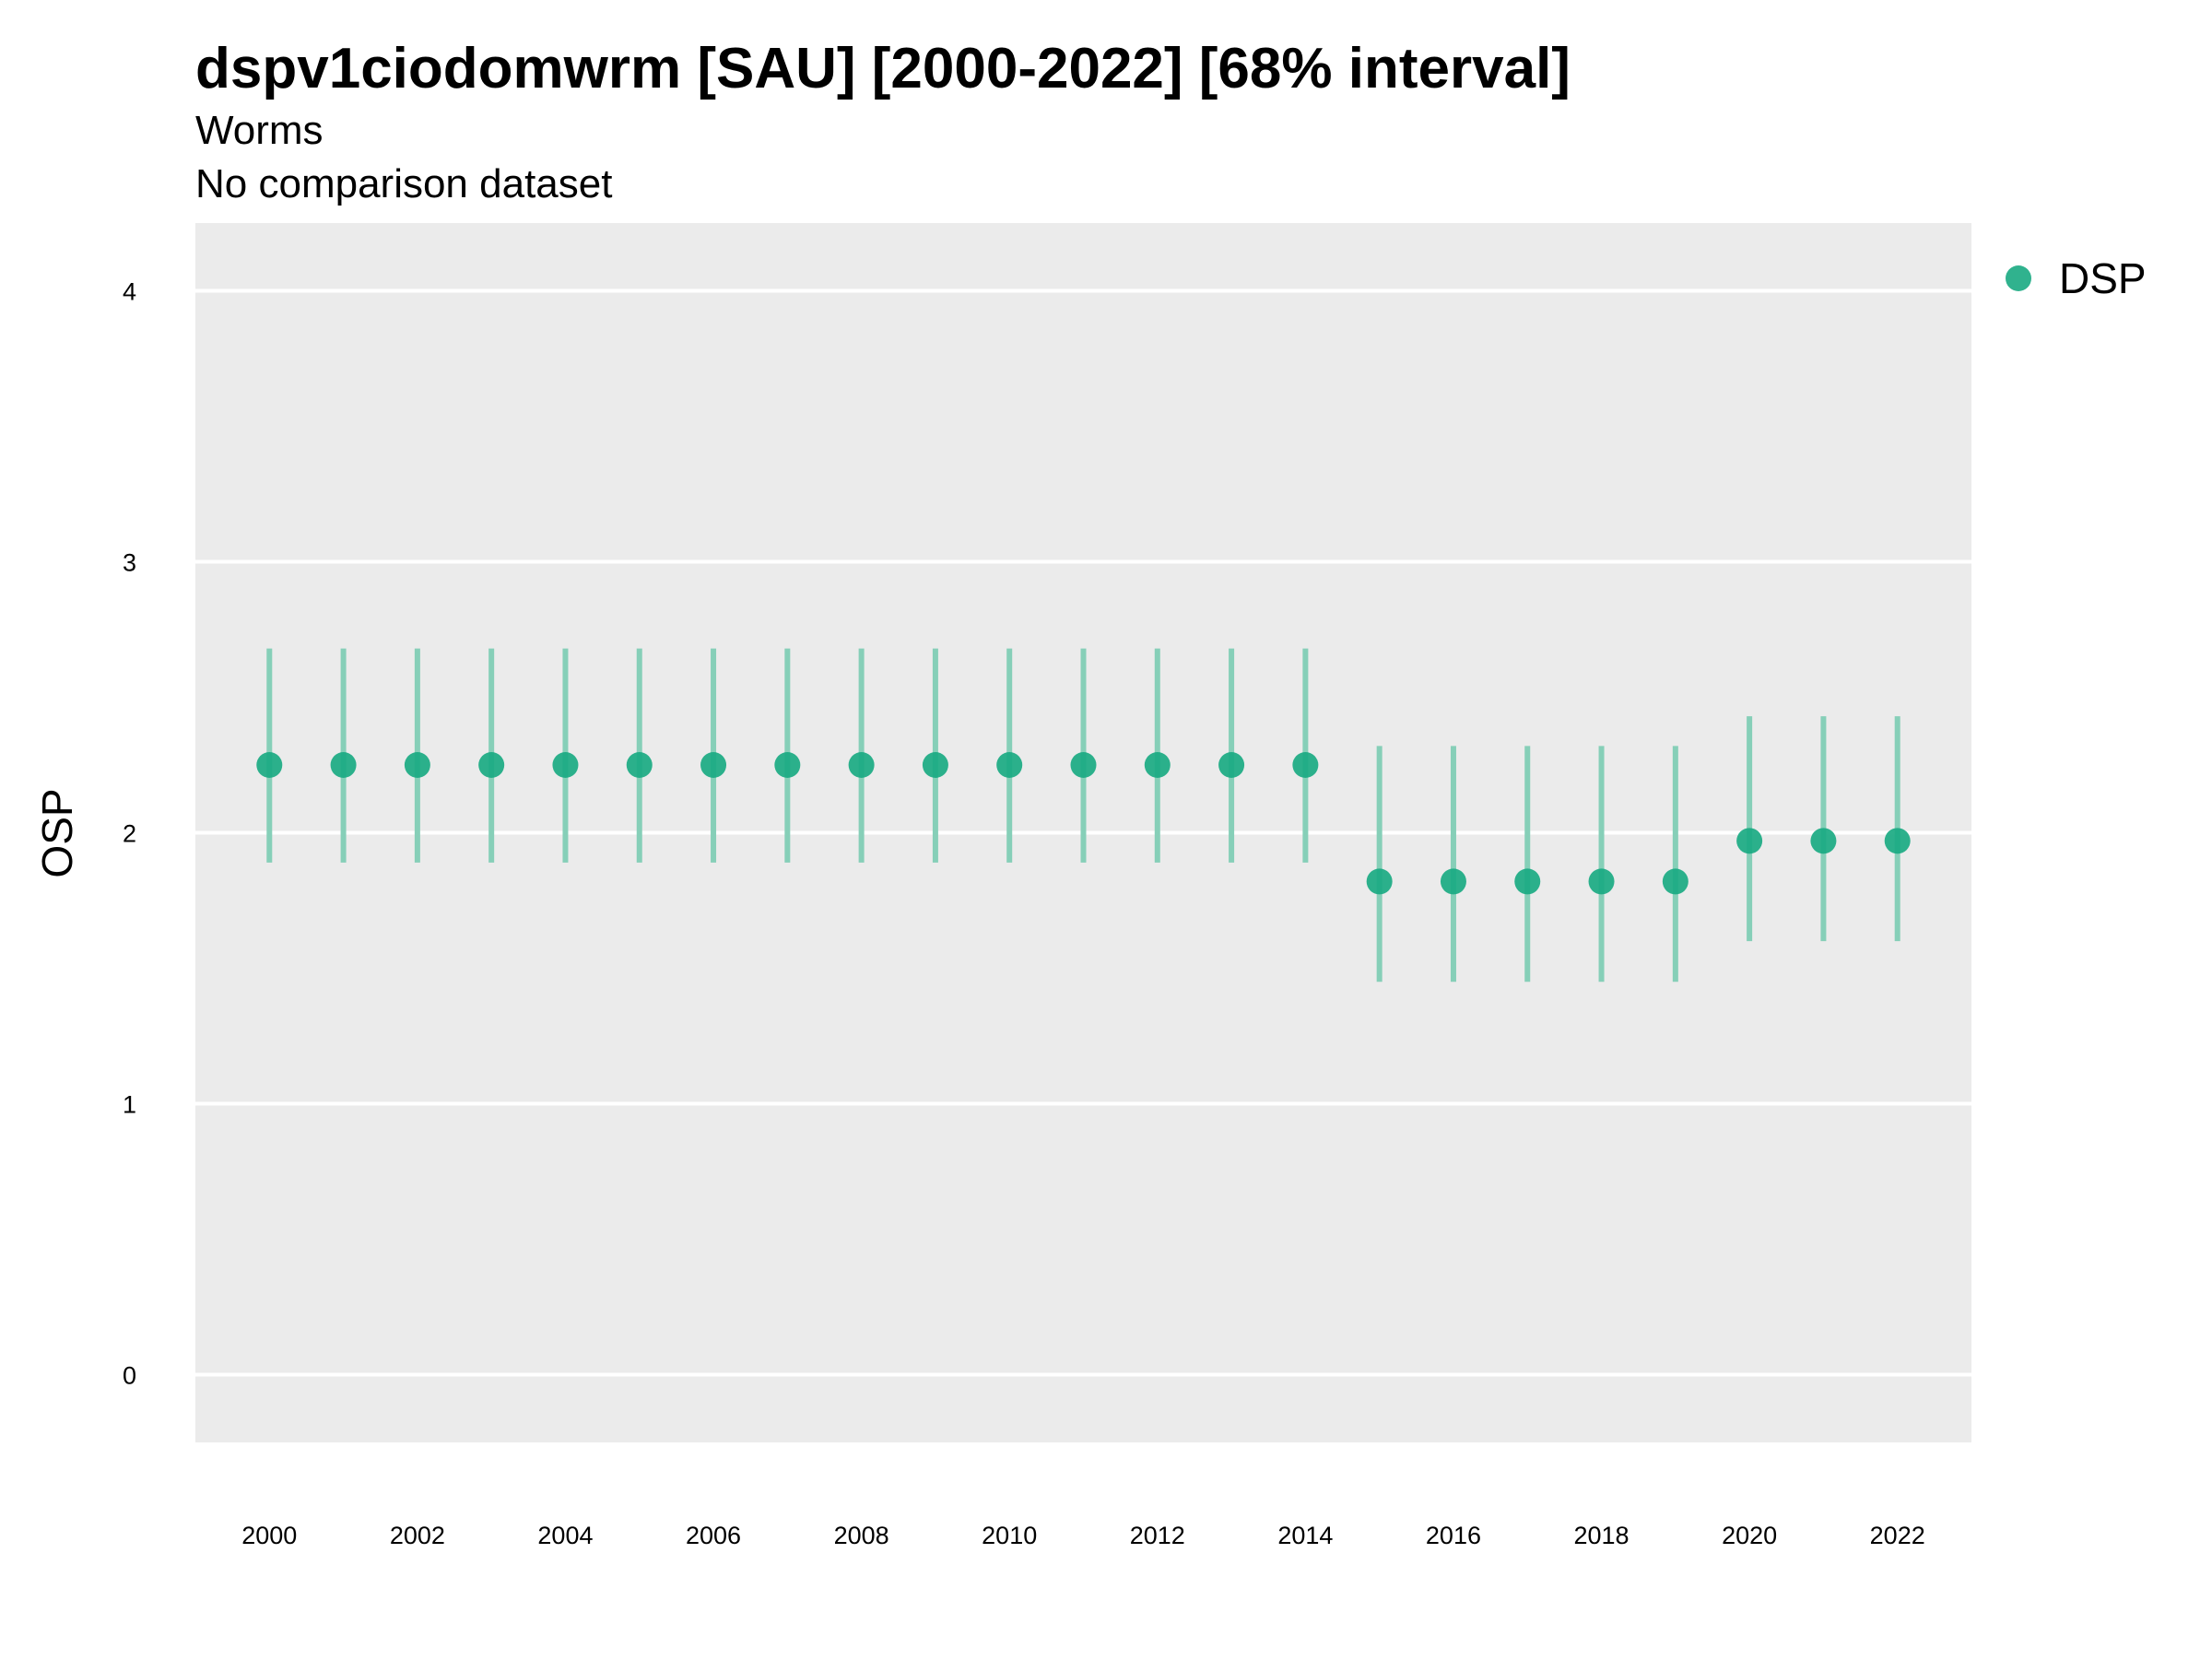  Describe the element at coordinates (713, 765) in the screenshot. I see `point-2006` at that location.